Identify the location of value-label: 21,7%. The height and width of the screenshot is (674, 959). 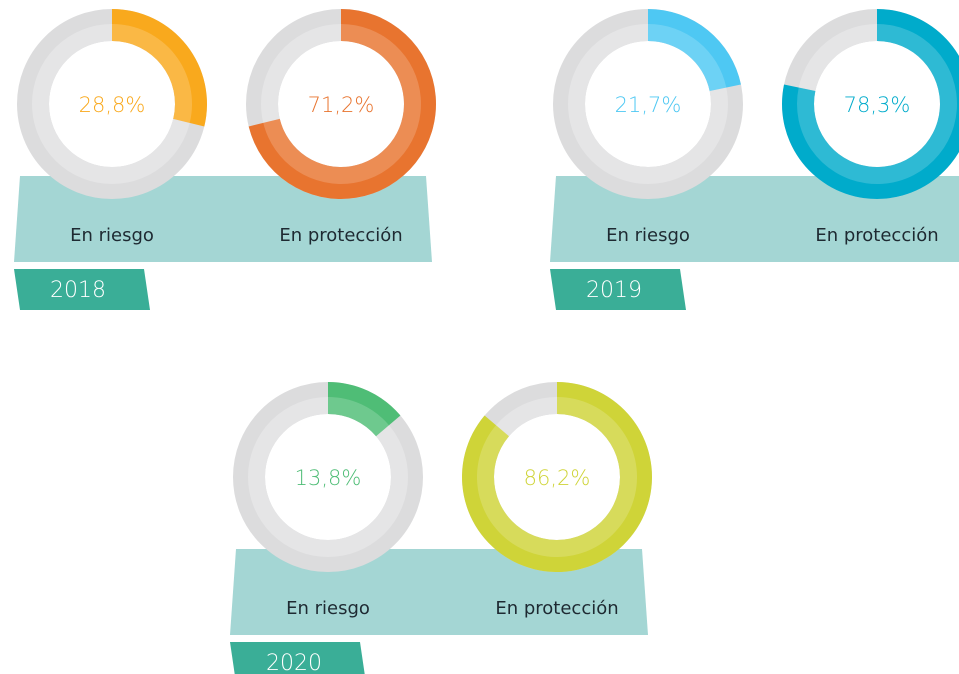
(648, 105).